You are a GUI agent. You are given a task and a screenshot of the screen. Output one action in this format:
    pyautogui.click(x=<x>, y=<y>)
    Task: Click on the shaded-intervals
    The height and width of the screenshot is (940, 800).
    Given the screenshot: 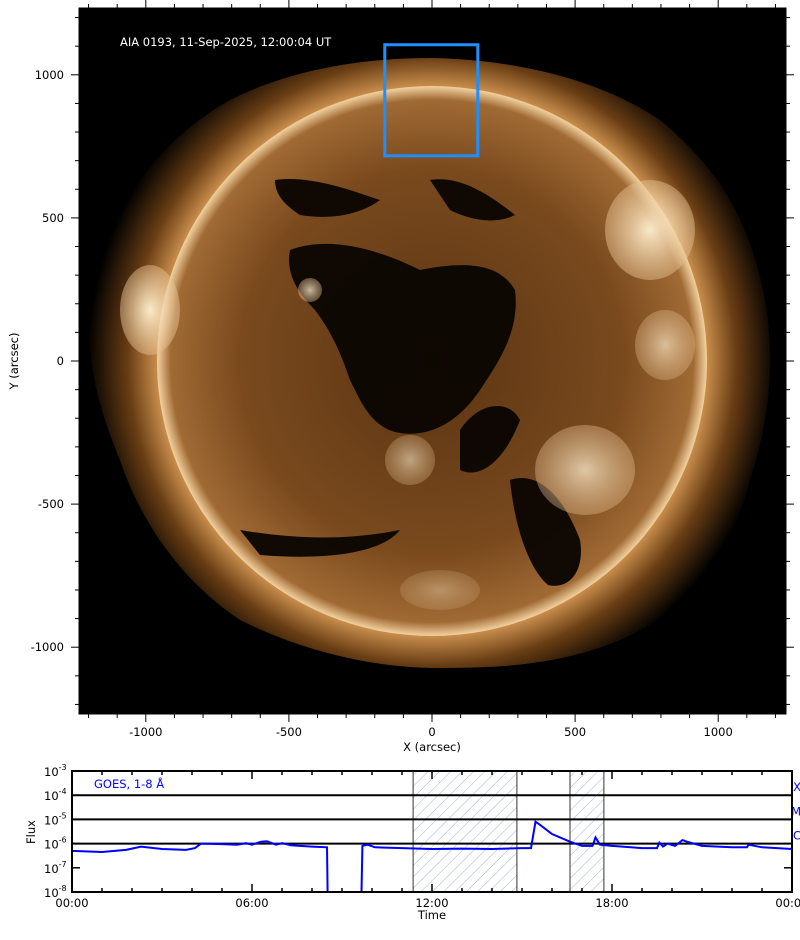 What is the action you would take?
    pyautogui.click(x=508, y=831)
    